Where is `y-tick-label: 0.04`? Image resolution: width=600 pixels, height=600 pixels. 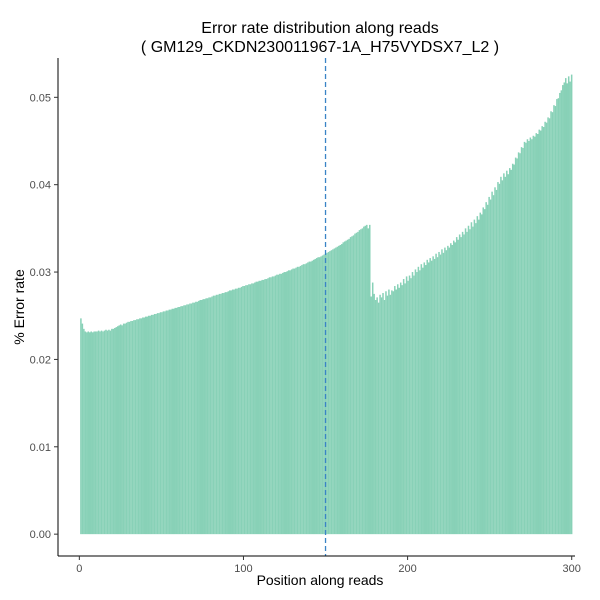 y-tick-label: 0.04 is located at coordinates (40, 186).